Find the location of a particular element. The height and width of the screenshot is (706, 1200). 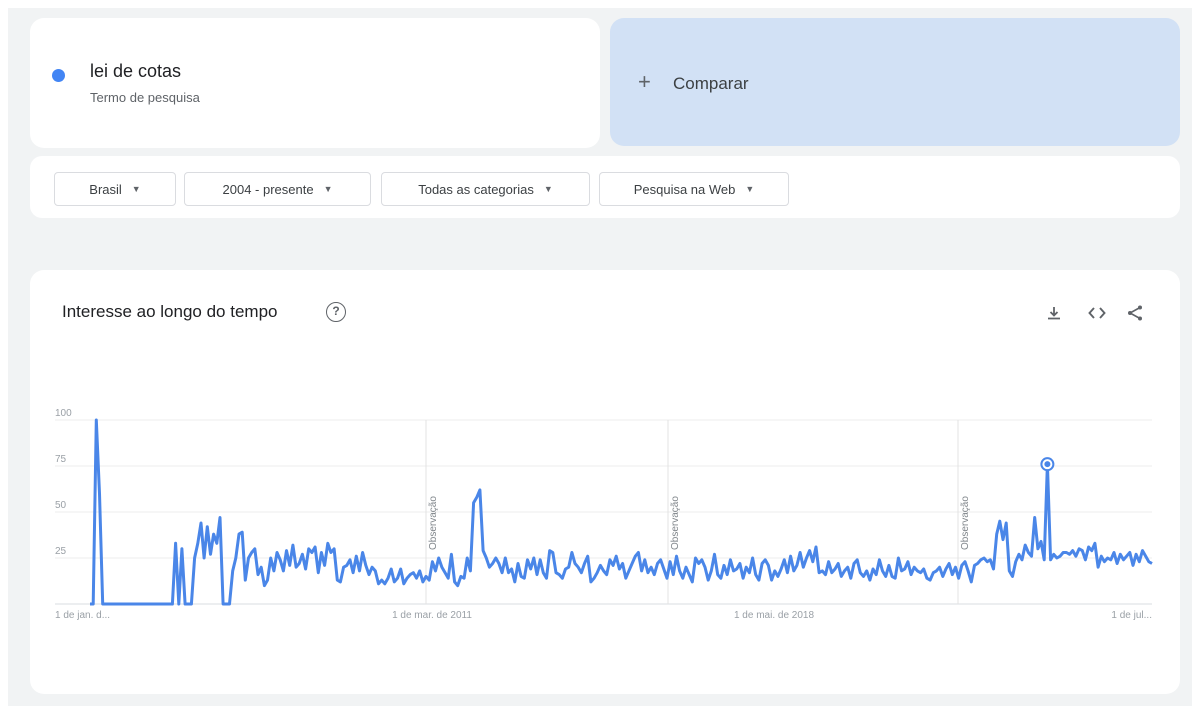

hover-point-marker-dot is located at coordinates (1047, 464).